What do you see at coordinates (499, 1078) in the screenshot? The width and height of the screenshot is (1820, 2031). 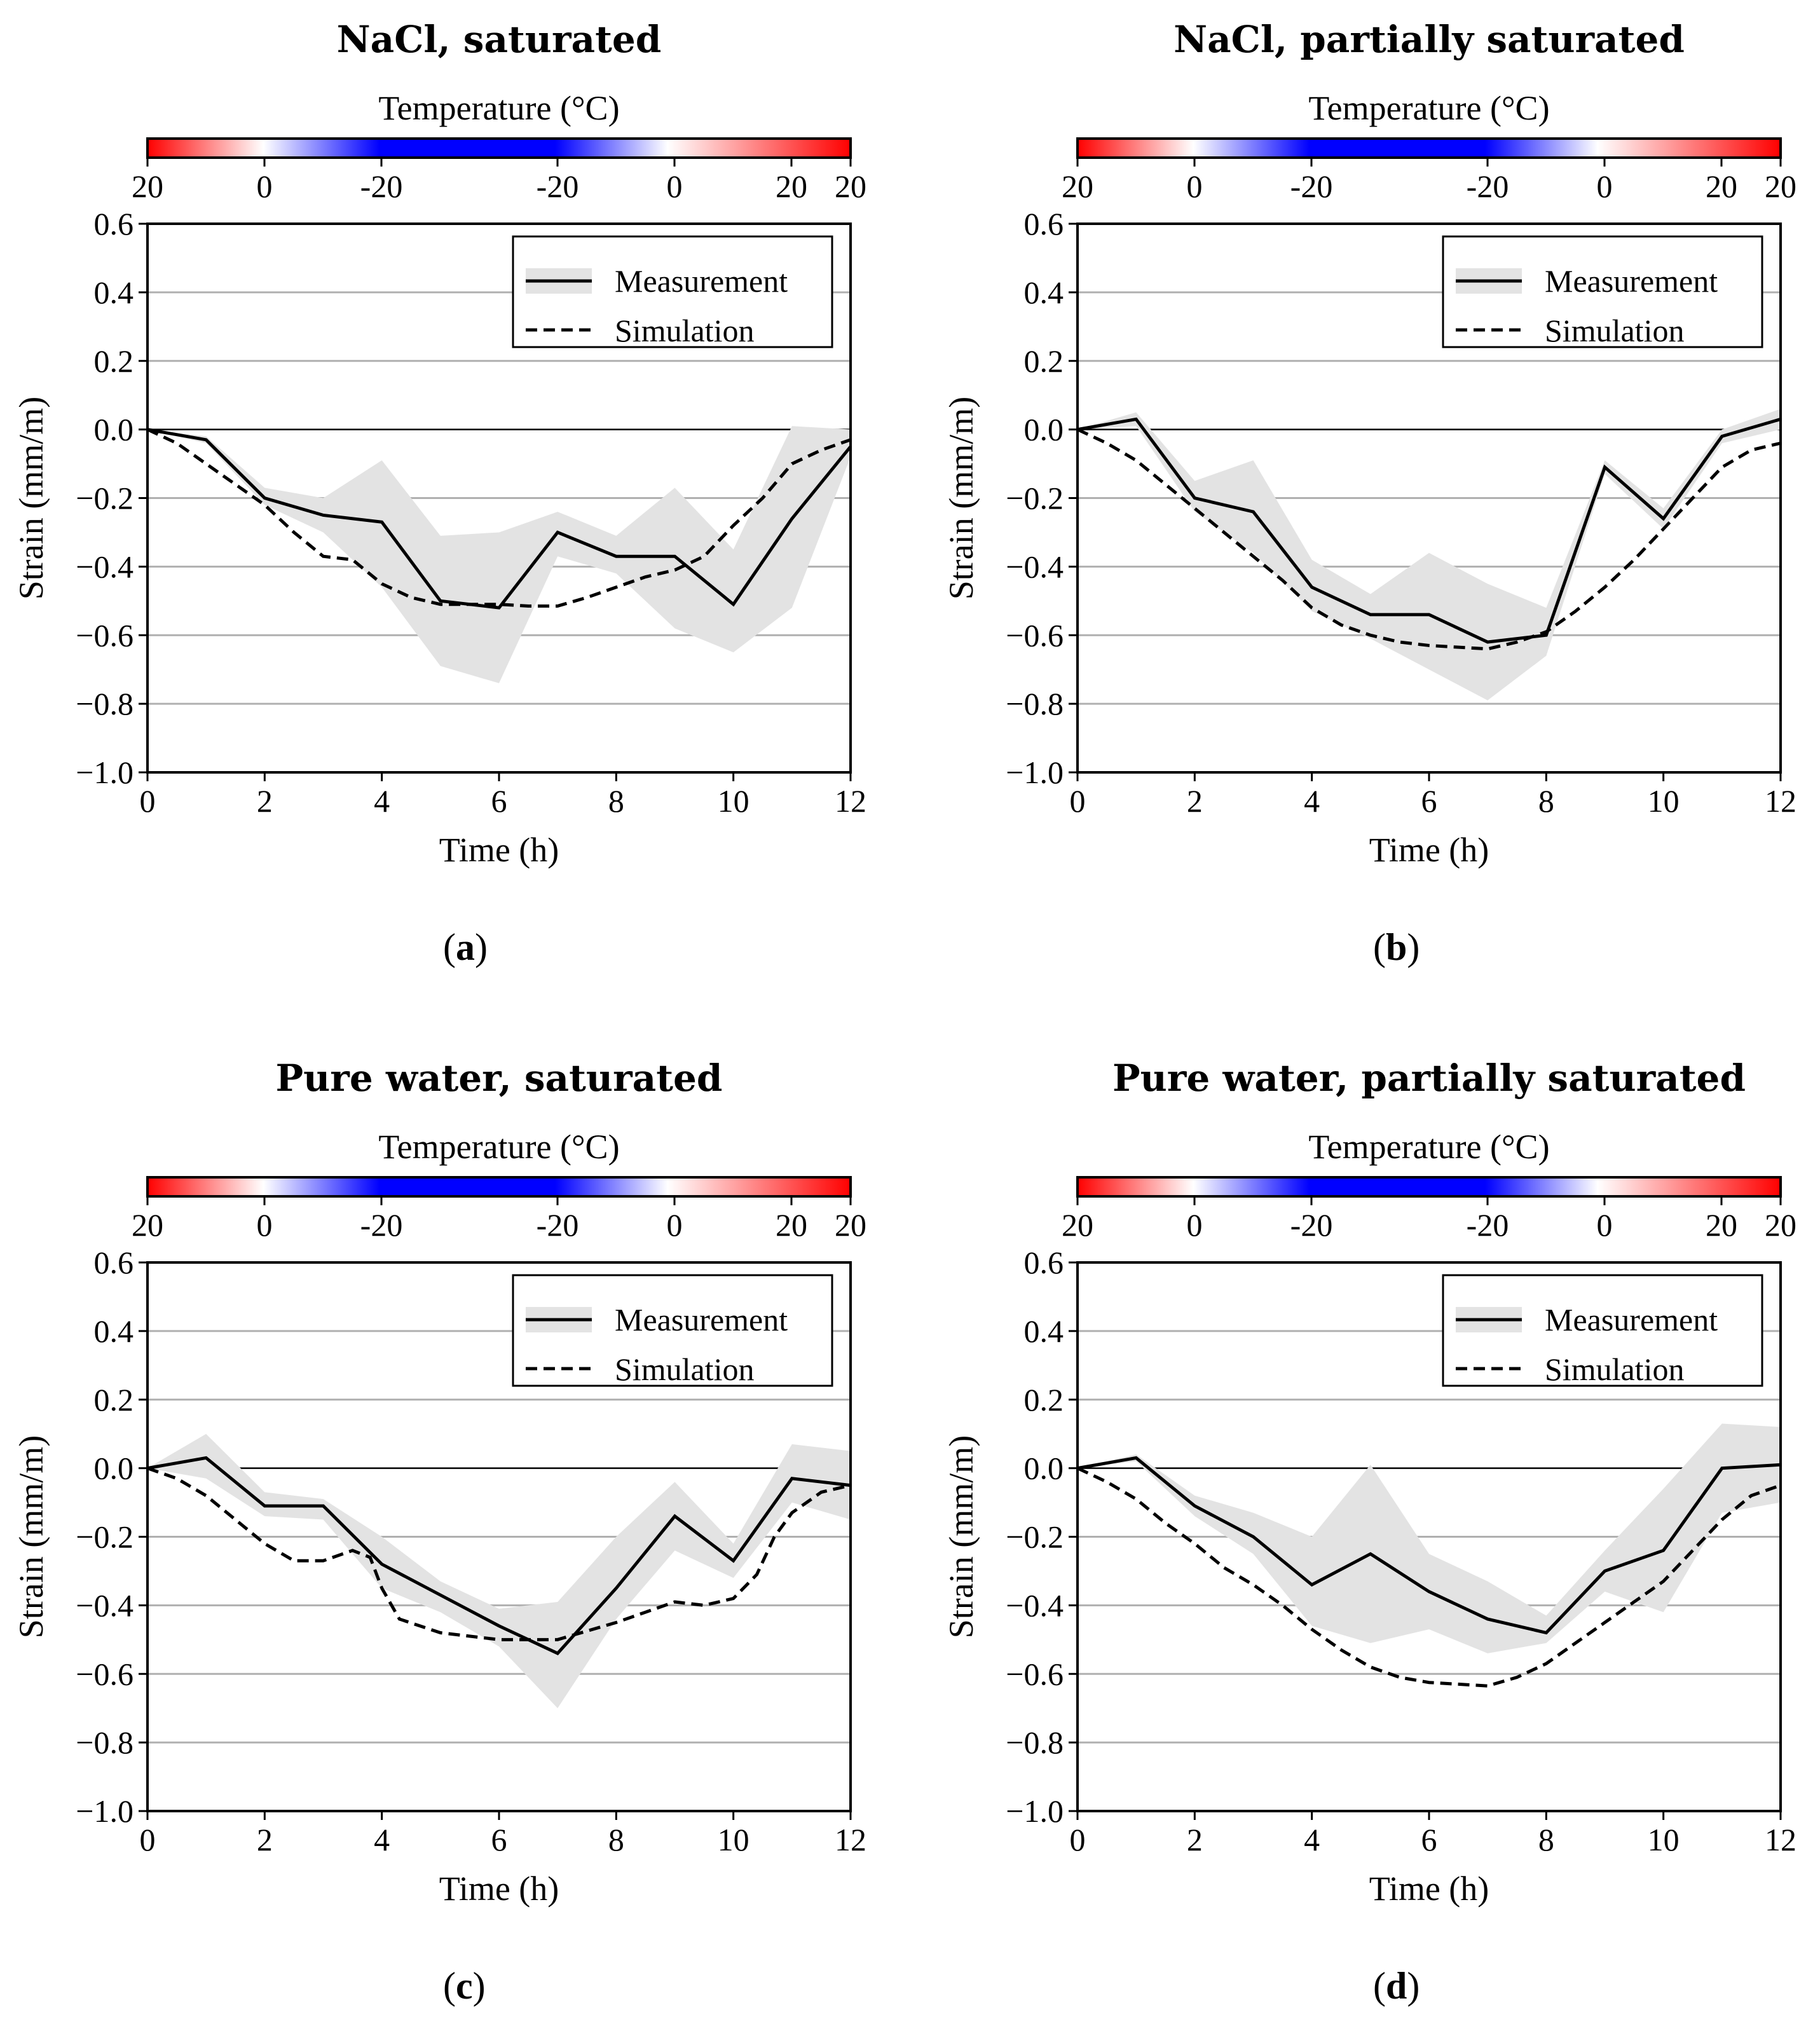 I see `chart-title: Pure water, saturated` at bounding box center [499, 1078].